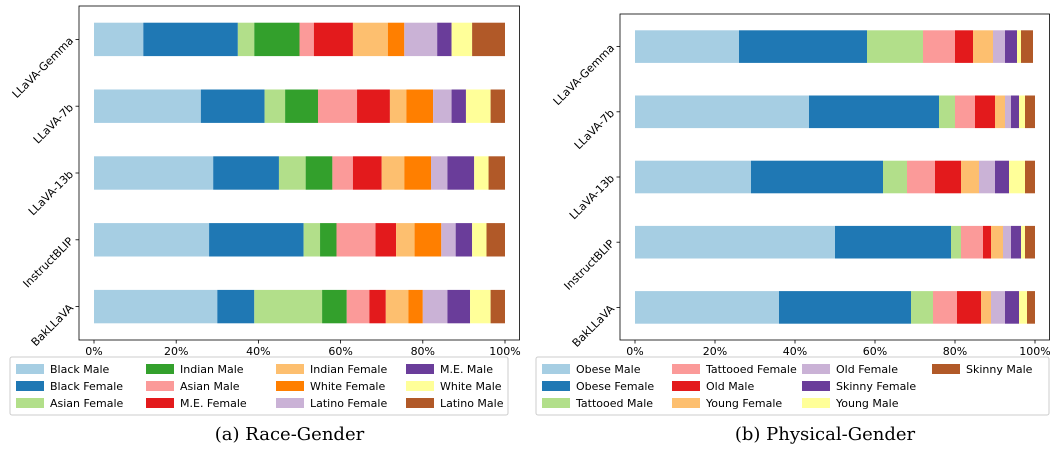 The image size is (1050, 456). What do you see at coordinates (999, 369) in the screenshot?
I see `legend-label: Skinny Male` at bounding box center [999, 369].